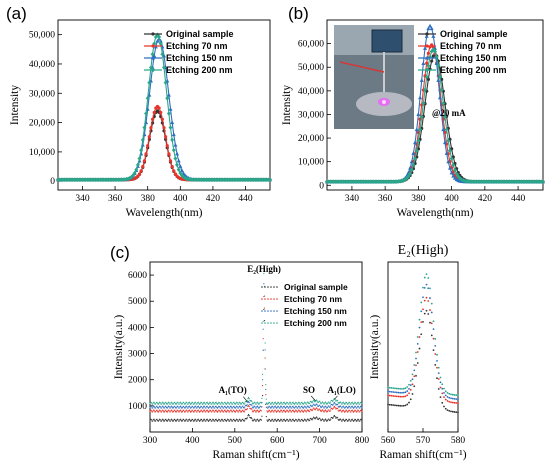  Describe the element at coordinates (120, 252) in the screenshot. I see `figure-panel-c-label: (c)` at that location.